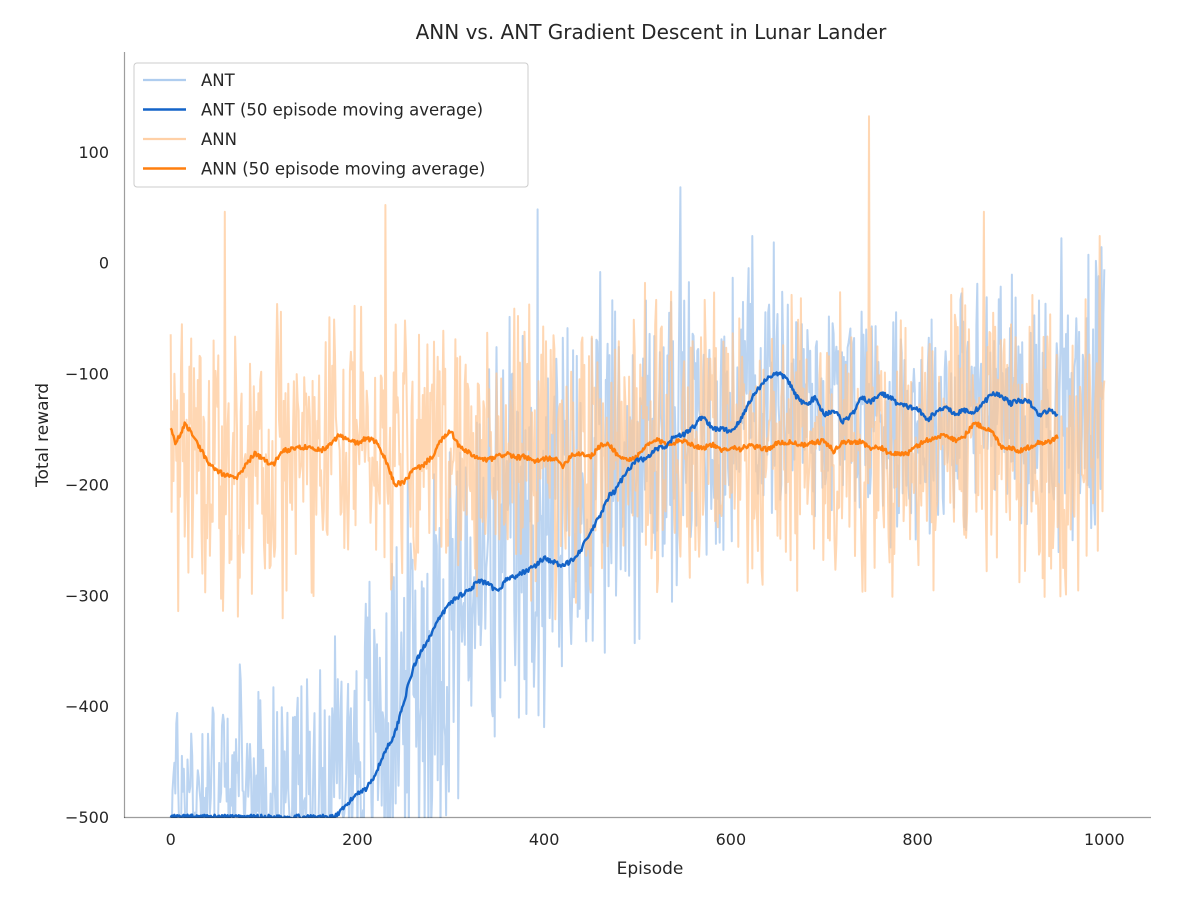 The image size is (1200, 900). What do you see at coordinates (218, 80) in the screenshot?
I see `legend-label: ANT` at bounding box center [218, 80].